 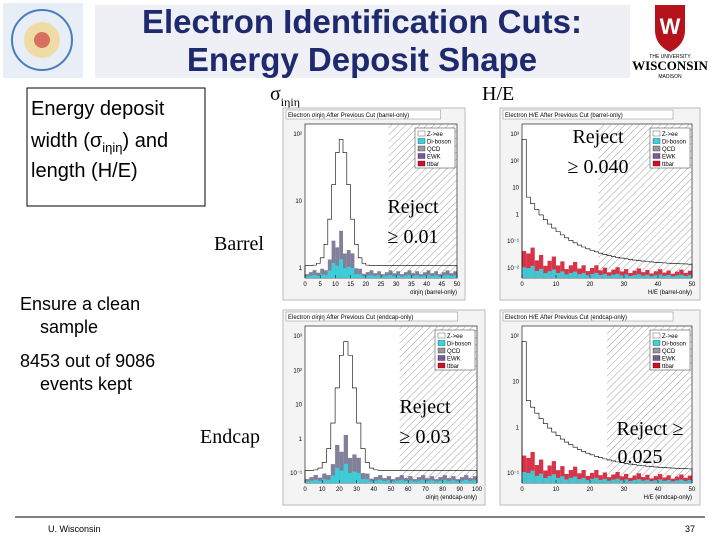 What do you see at coordinates (513, 474) in the screenshot?
I see `y-tick-label: 10⁻¹` at bounding box center [513, 474].